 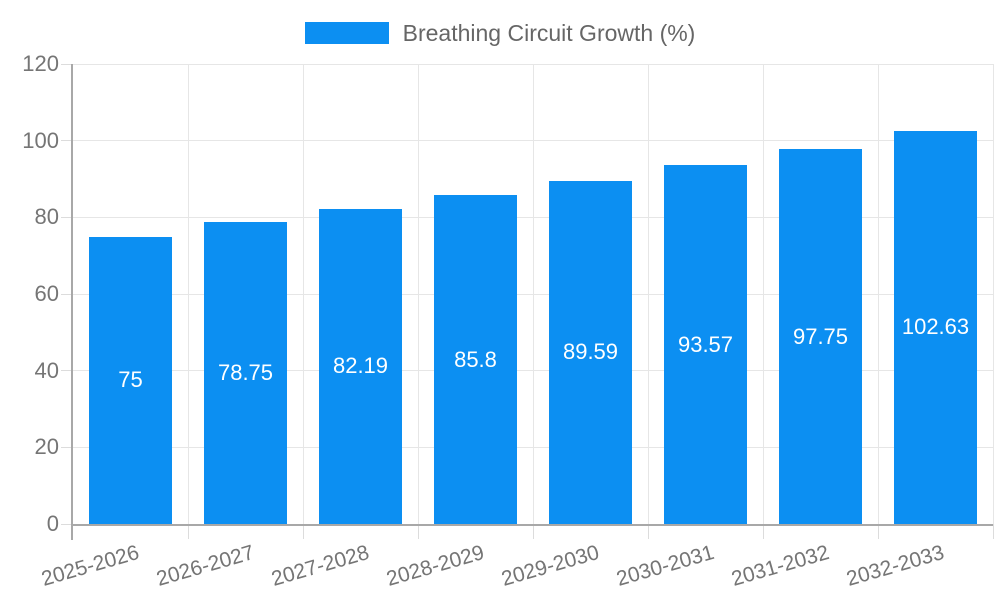 I want to click on y-axis-tick-label: 20, so click(x=46, y=447).